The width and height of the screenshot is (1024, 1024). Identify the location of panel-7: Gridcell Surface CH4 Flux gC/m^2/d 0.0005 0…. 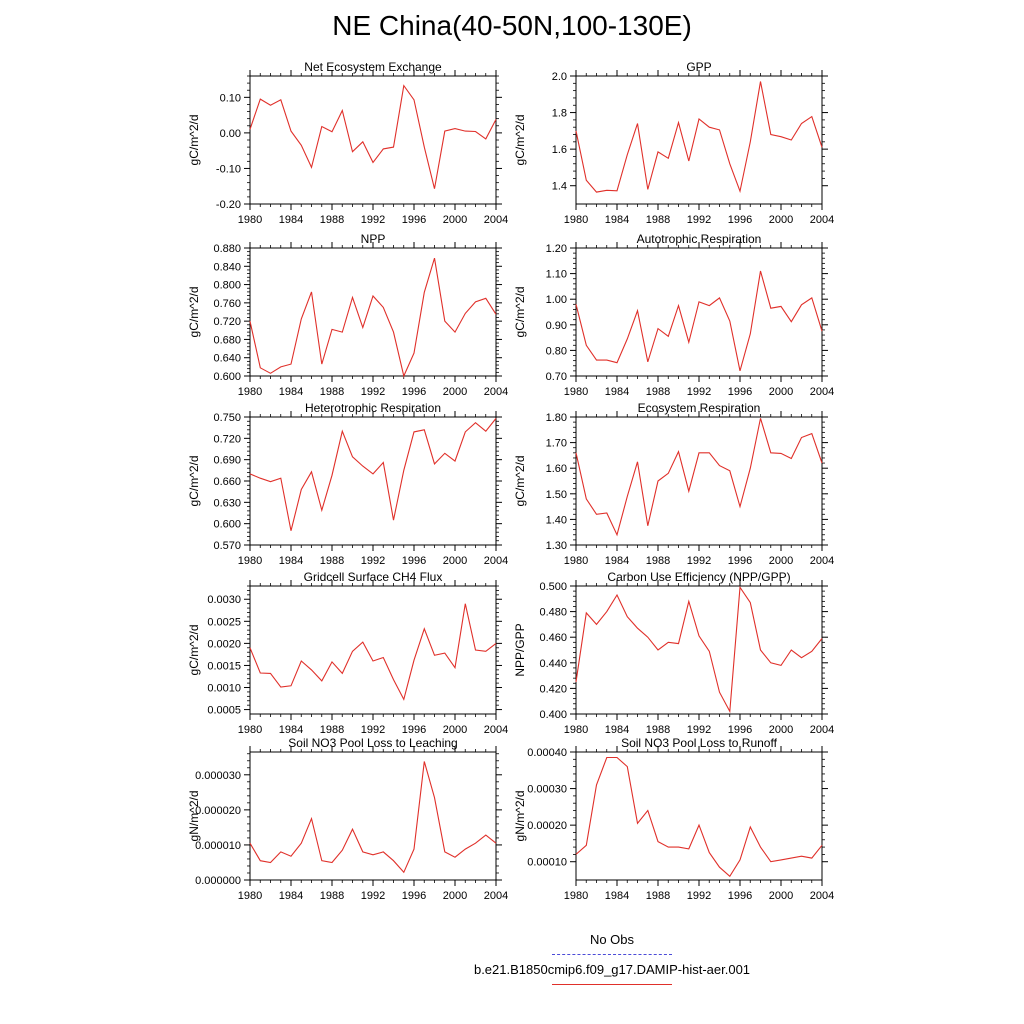
(347, 653).